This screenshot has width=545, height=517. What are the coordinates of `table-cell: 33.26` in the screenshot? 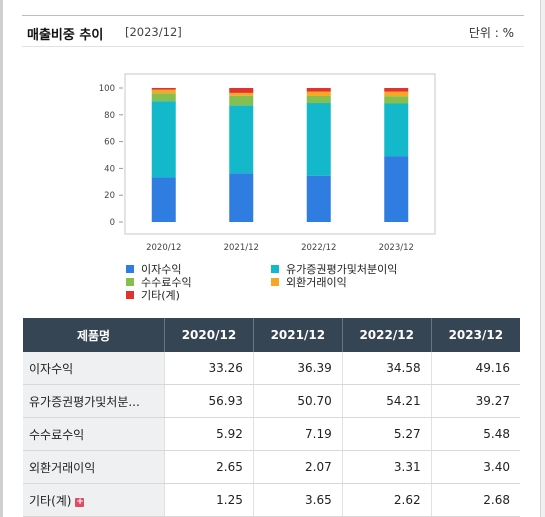 It's located at (209, 368).